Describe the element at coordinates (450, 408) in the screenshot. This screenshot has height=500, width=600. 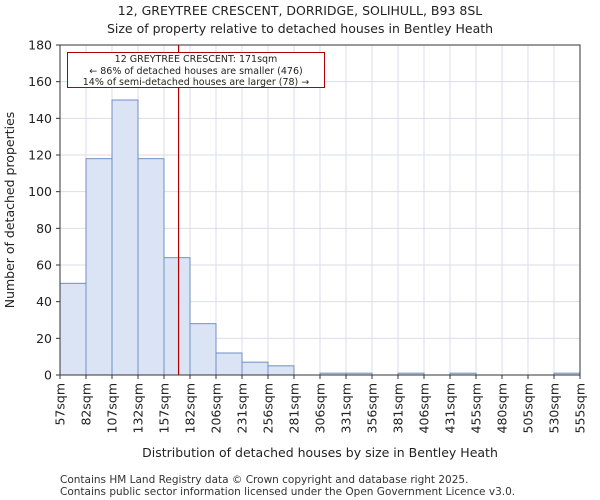
I see `x-tick-label: 431sqm` at that location.